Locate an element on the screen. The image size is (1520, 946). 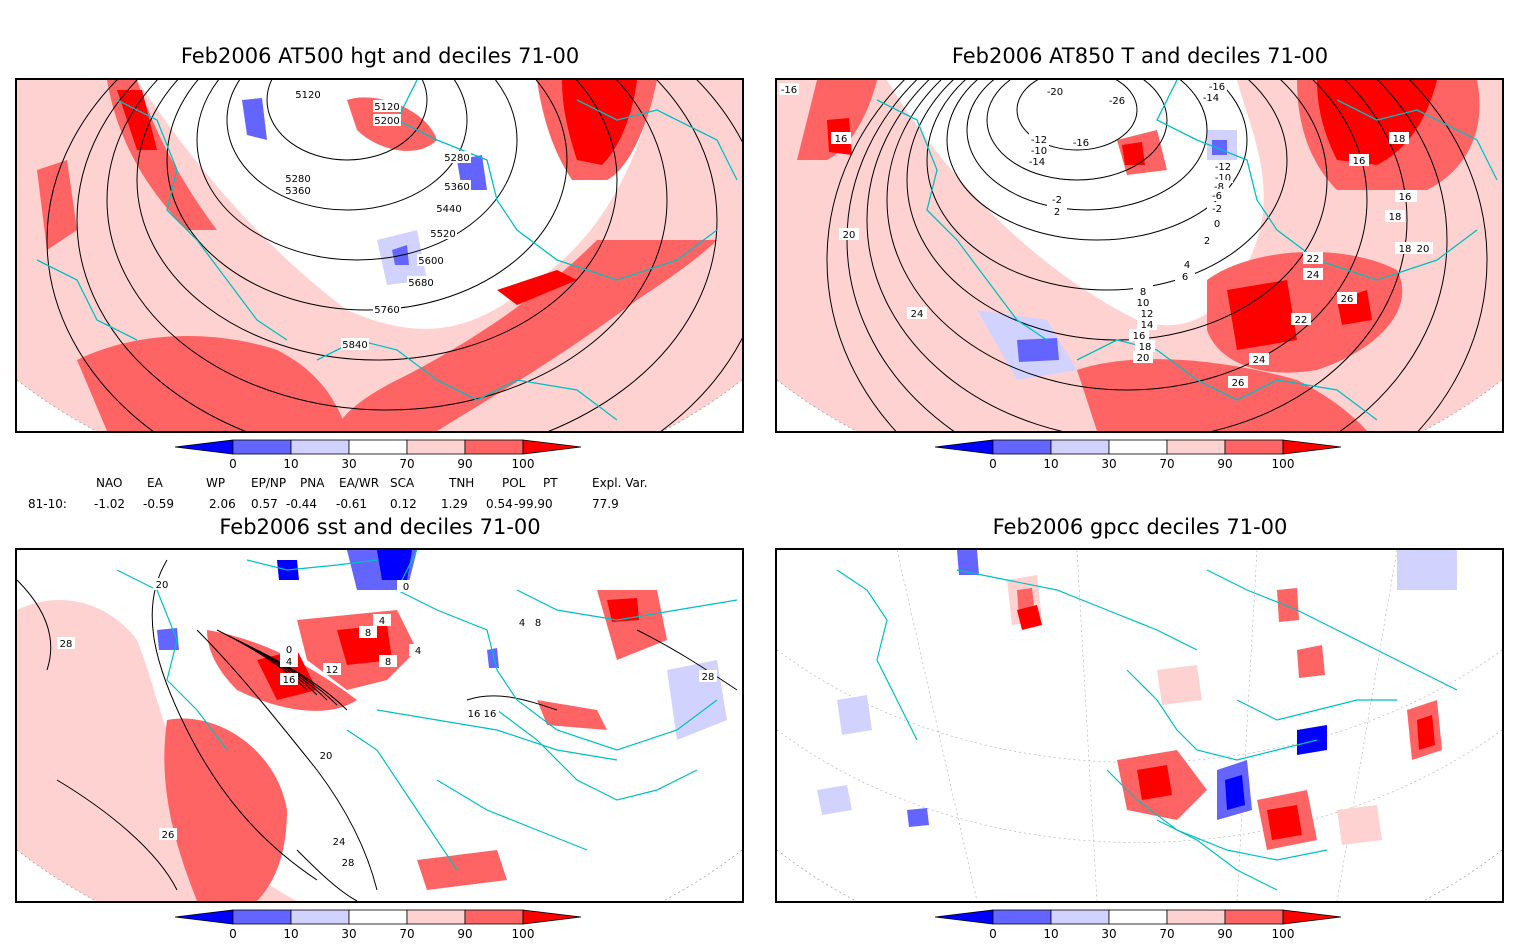
index-header: NAO is located at coordinates (109, 483).